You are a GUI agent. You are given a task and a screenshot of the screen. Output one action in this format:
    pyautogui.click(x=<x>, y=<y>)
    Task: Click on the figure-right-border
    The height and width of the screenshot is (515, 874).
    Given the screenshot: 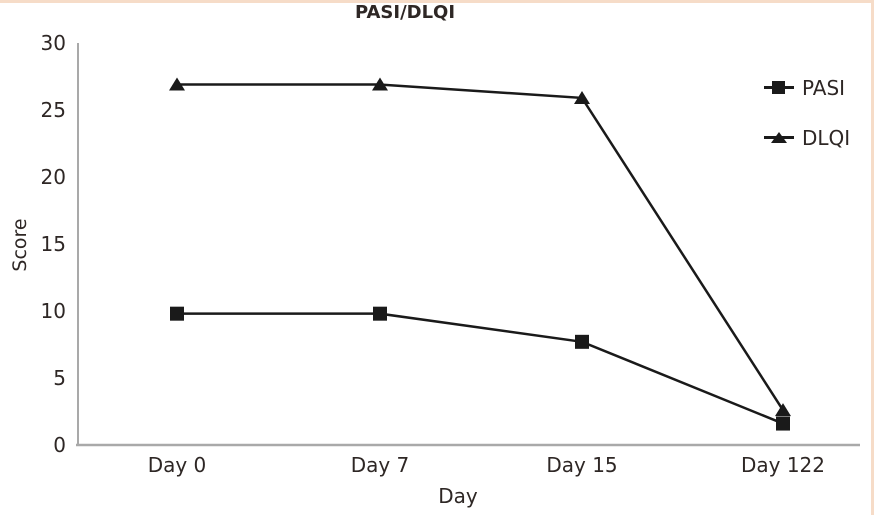 What is the action you would take?
    pyautogui.click(x=872, y=257)
    